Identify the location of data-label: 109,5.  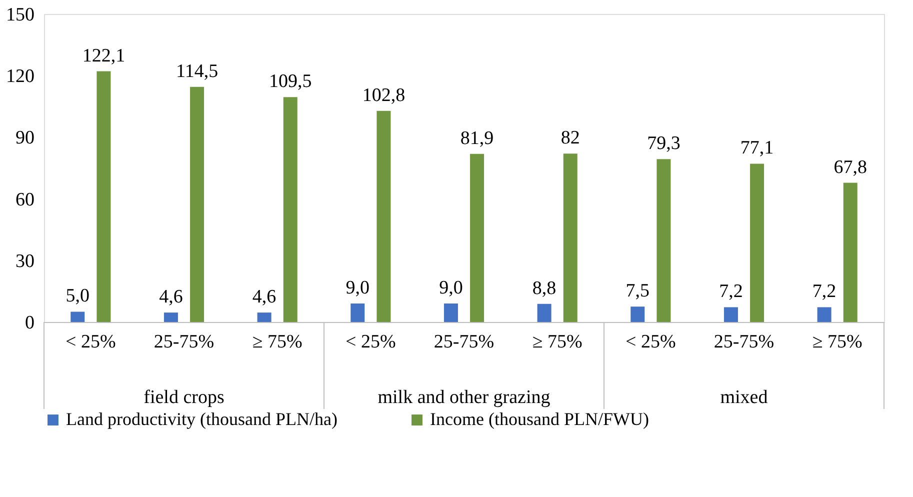
(290, 81).